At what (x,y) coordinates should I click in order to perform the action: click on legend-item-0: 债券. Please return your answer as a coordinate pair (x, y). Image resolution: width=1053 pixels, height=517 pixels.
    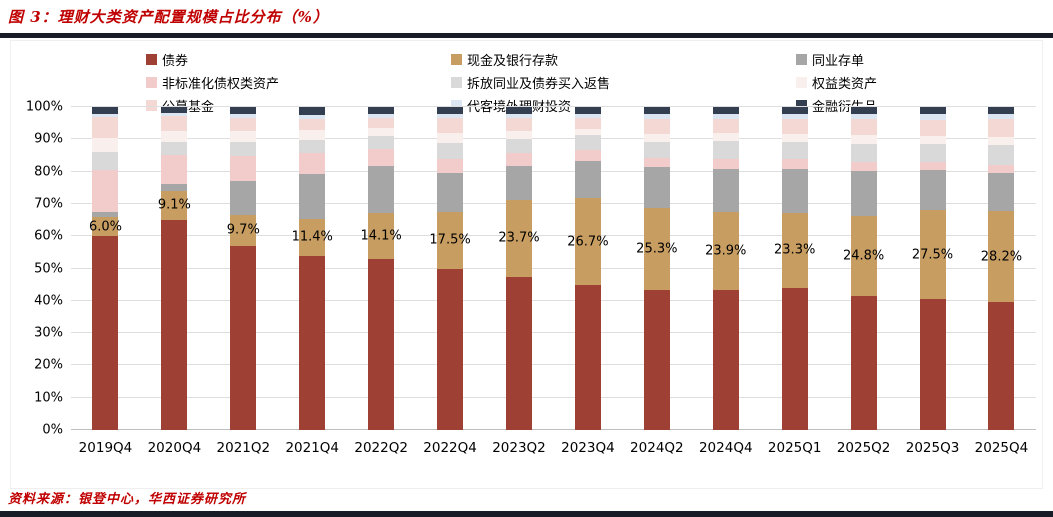
    Looking at the image, I should click on (298, 59).